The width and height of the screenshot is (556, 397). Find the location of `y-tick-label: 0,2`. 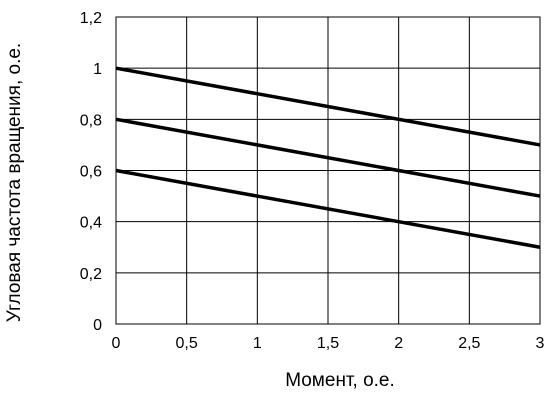

y-tick-label: 0,2 is located at coordinates (91, 274).